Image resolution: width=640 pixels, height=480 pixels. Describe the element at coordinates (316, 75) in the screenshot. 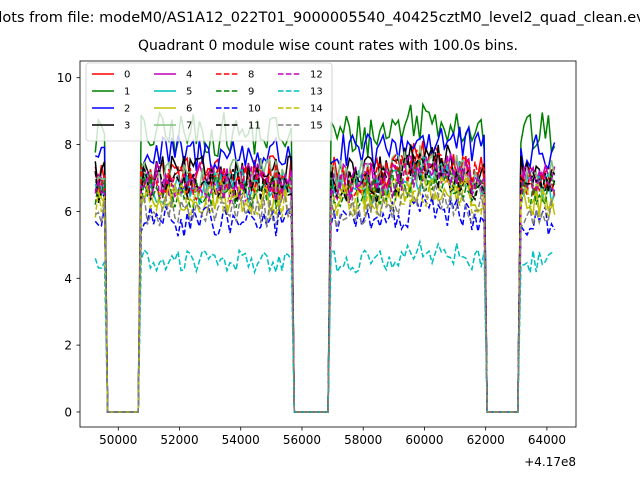

I see `legend-label-12: 12` at that location.